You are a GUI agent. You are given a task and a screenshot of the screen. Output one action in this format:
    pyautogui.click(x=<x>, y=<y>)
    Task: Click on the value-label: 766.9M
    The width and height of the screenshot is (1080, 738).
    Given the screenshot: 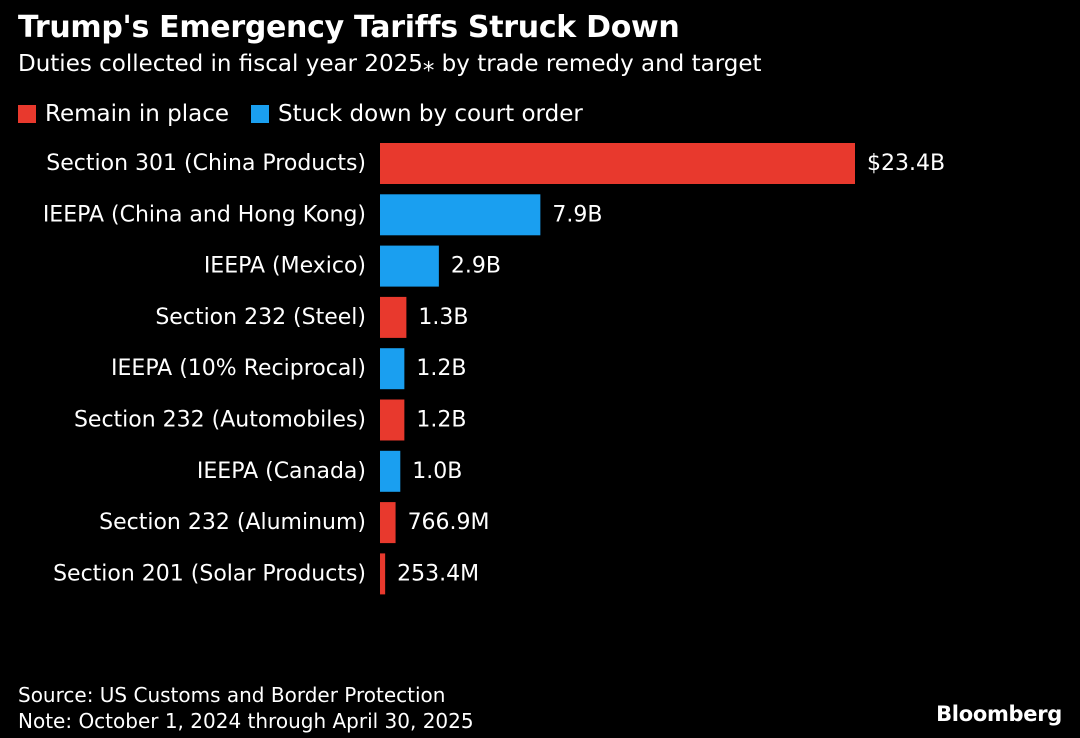 What is the action you would take?
    pyautogui.click(x=449, y=522)
    